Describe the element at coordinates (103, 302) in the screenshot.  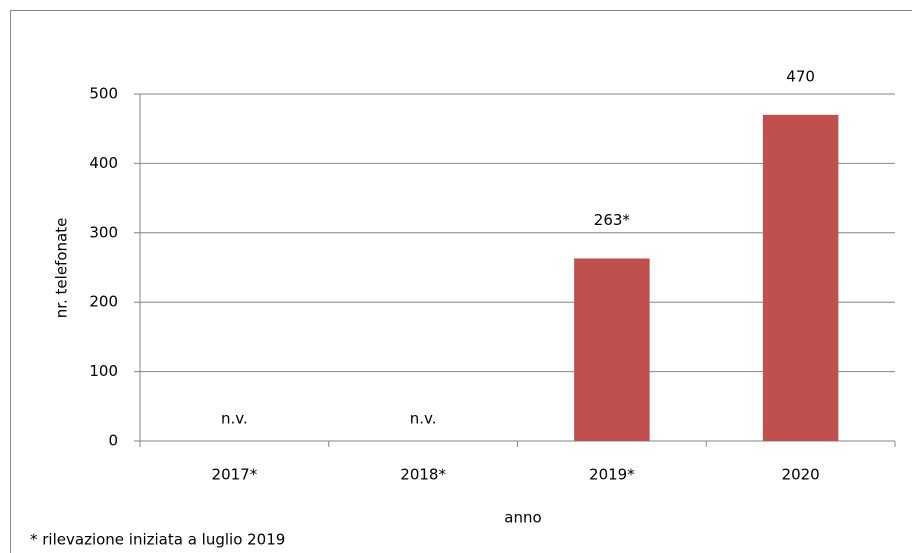
I see `y-tick-label: 200` at that location.